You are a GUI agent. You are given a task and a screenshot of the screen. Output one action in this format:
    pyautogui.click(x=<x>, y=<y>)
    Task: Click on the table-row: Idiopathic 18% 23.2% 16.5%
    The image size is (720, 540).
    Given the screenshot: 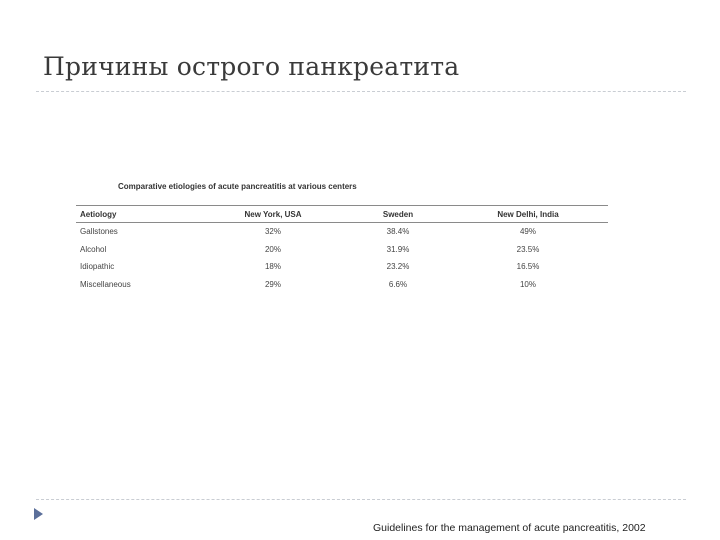 What is the action you would take?
    pyautogui.click(x=342, y=267)
    